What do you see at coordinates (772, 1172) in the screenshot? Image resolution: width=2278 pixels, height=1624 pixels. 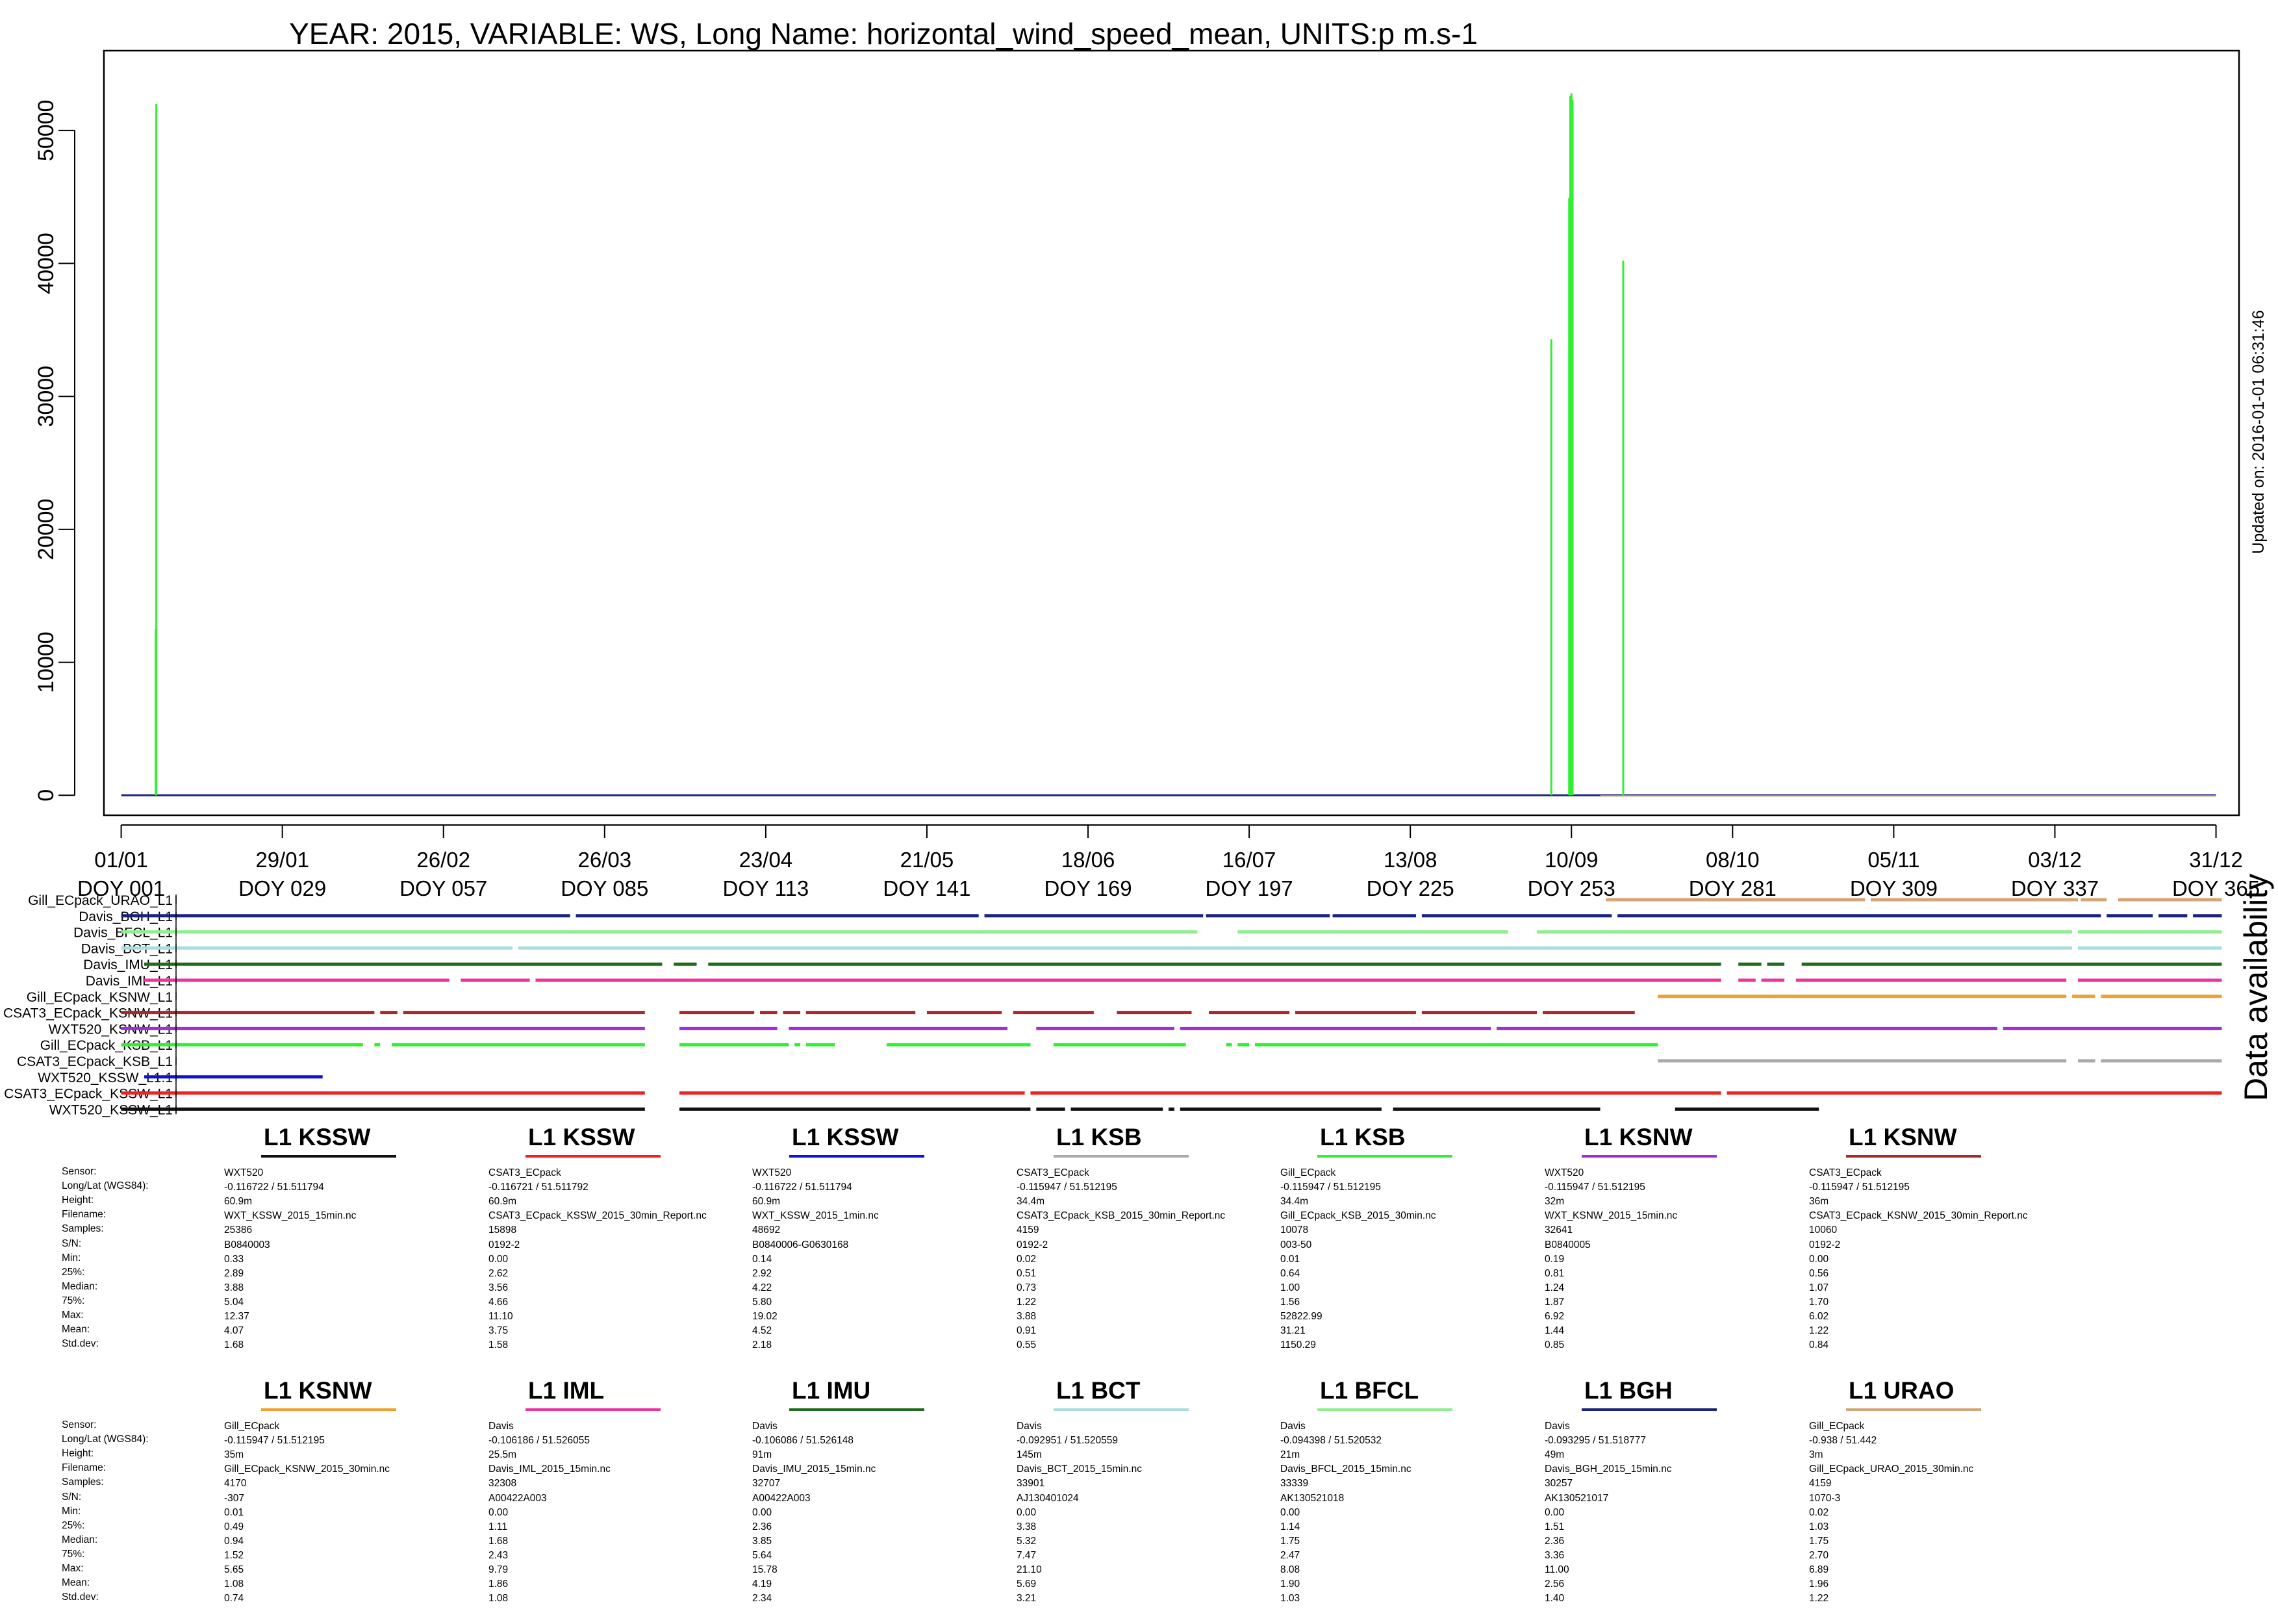 I see `field-value: WXT520` at bounding box center [772, 1172].